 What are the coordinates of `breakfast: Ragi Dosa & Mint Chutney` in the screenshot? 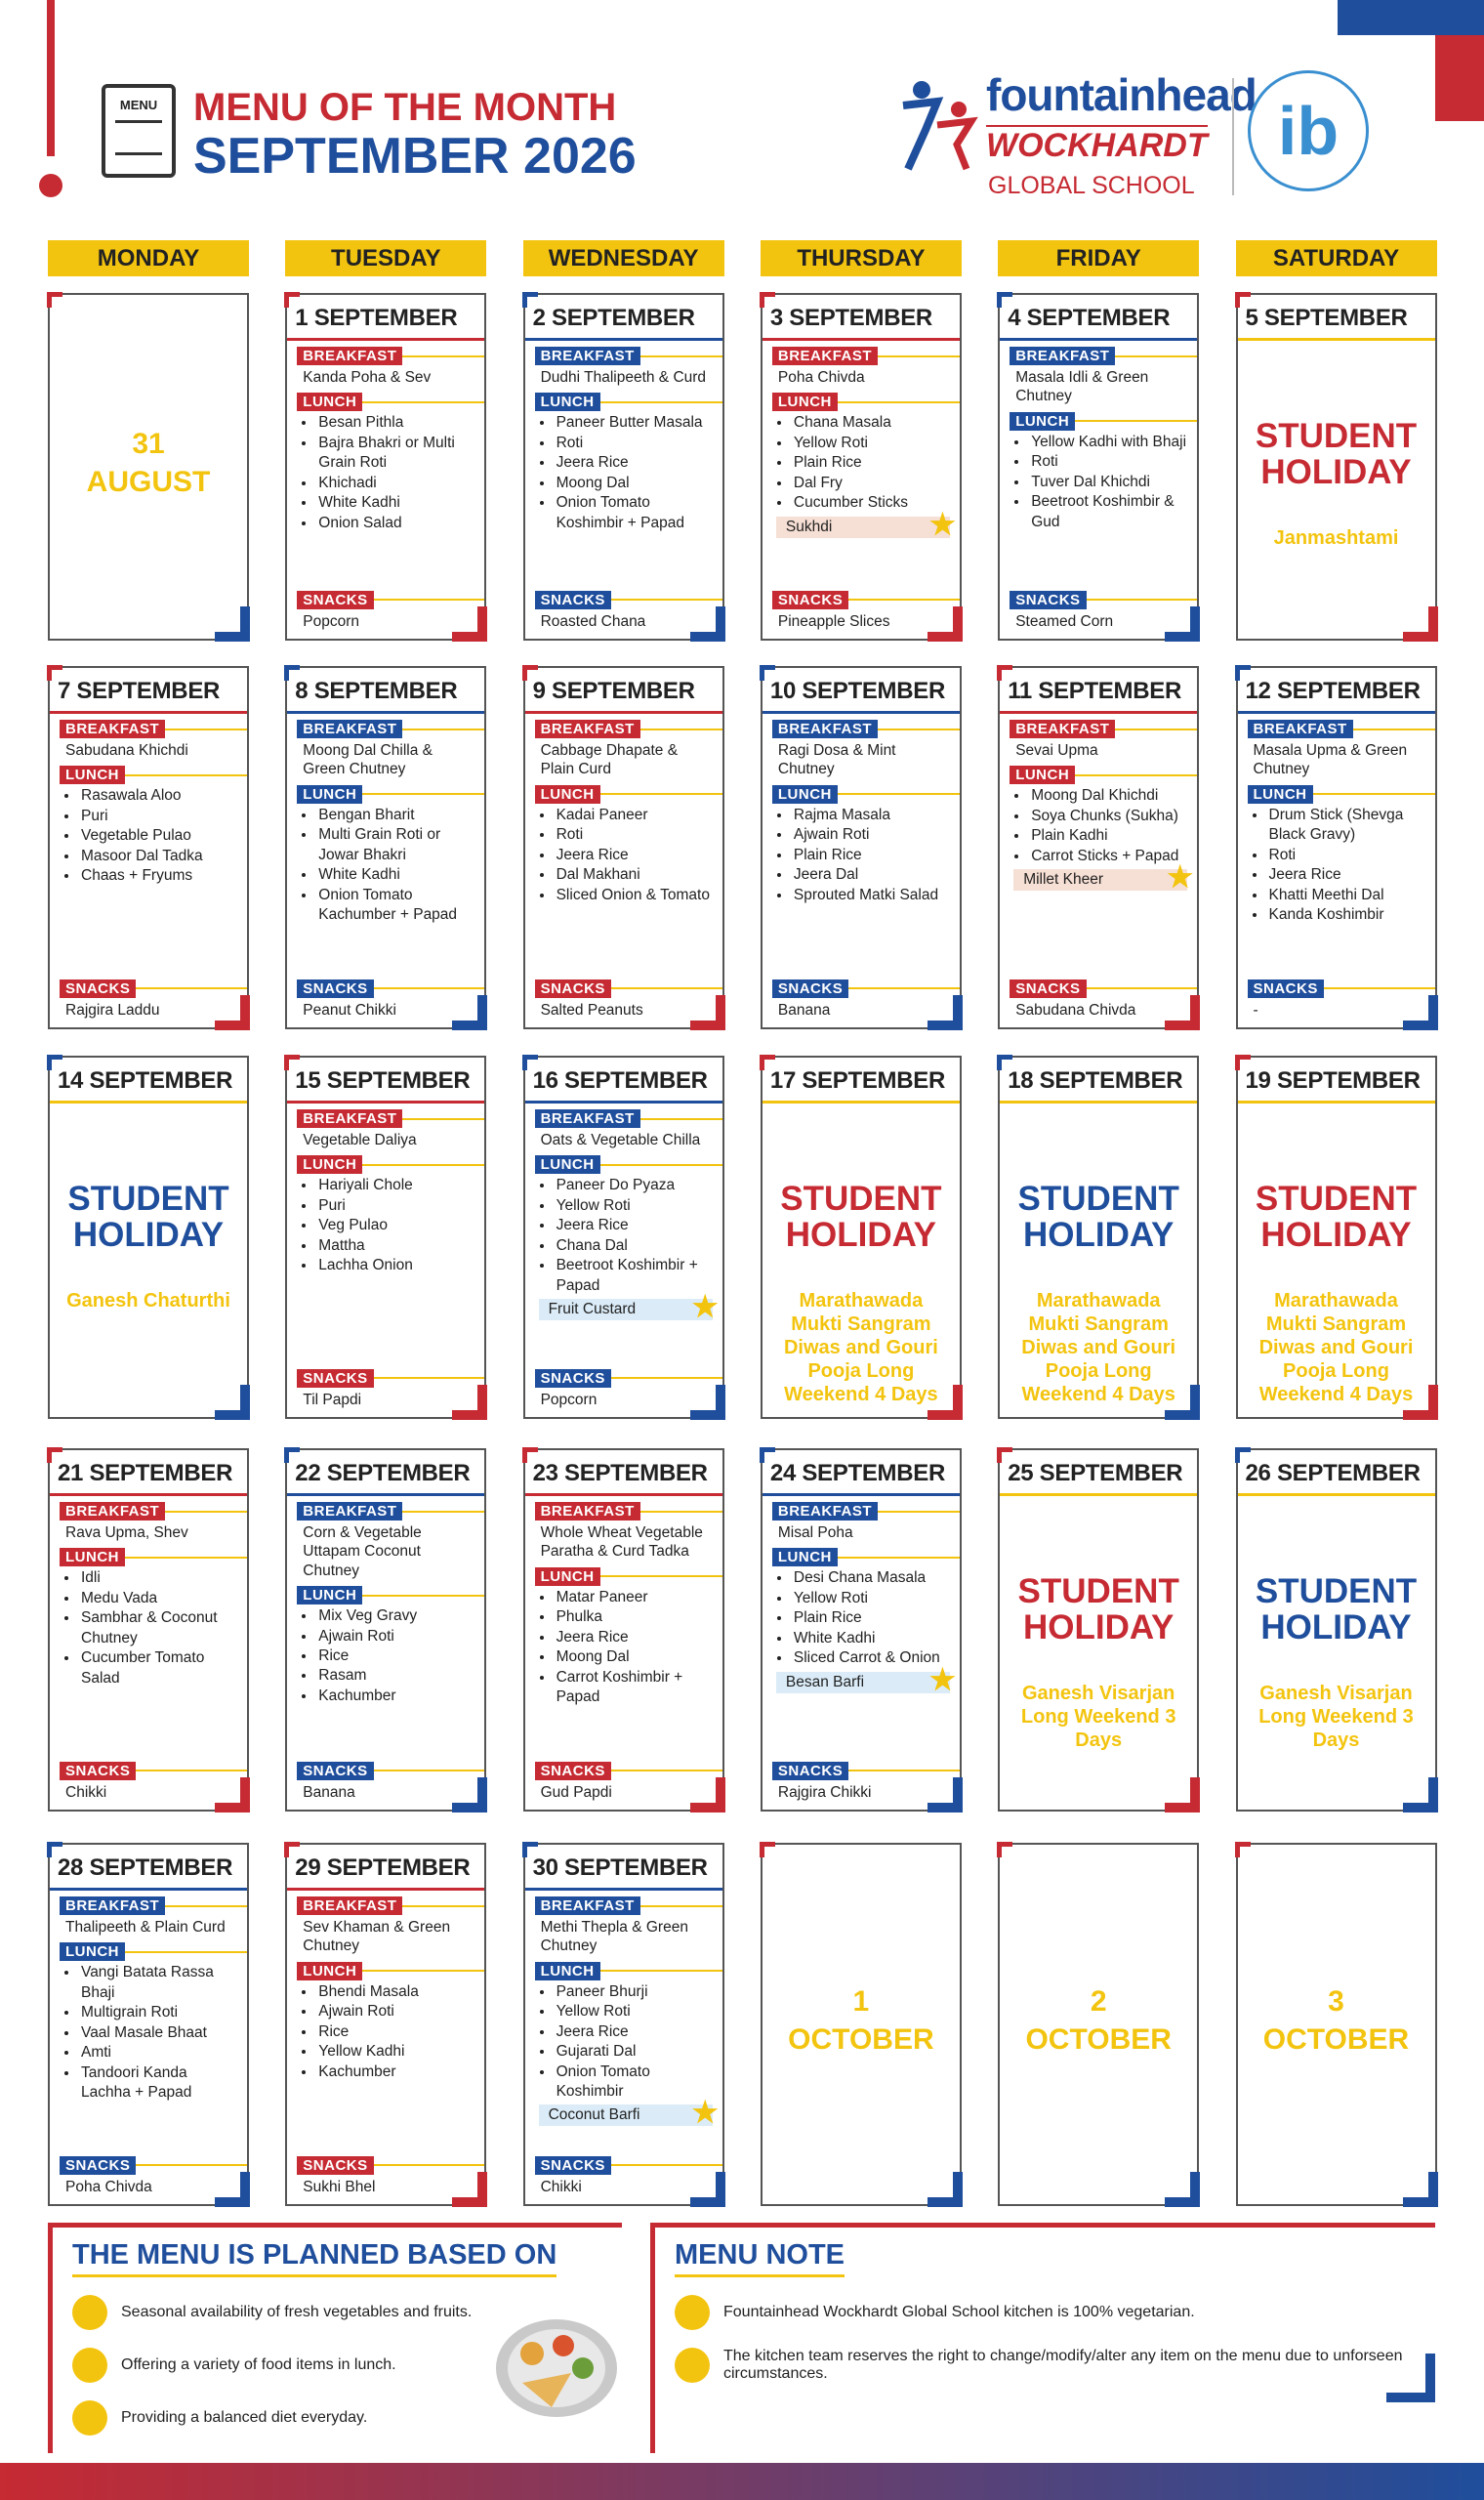 It's located at (837, 760).